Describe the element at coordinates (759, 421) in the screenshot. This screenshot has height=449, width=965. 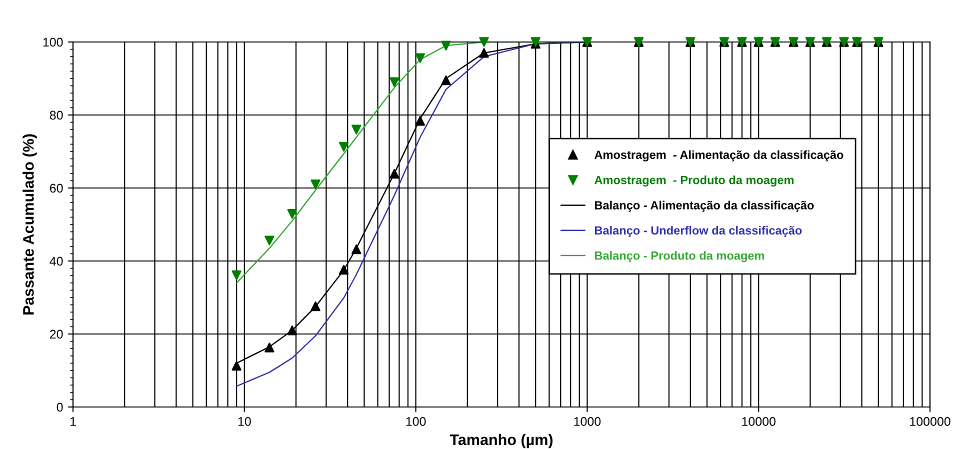
I see `x-tick-label: 10000` at that location.